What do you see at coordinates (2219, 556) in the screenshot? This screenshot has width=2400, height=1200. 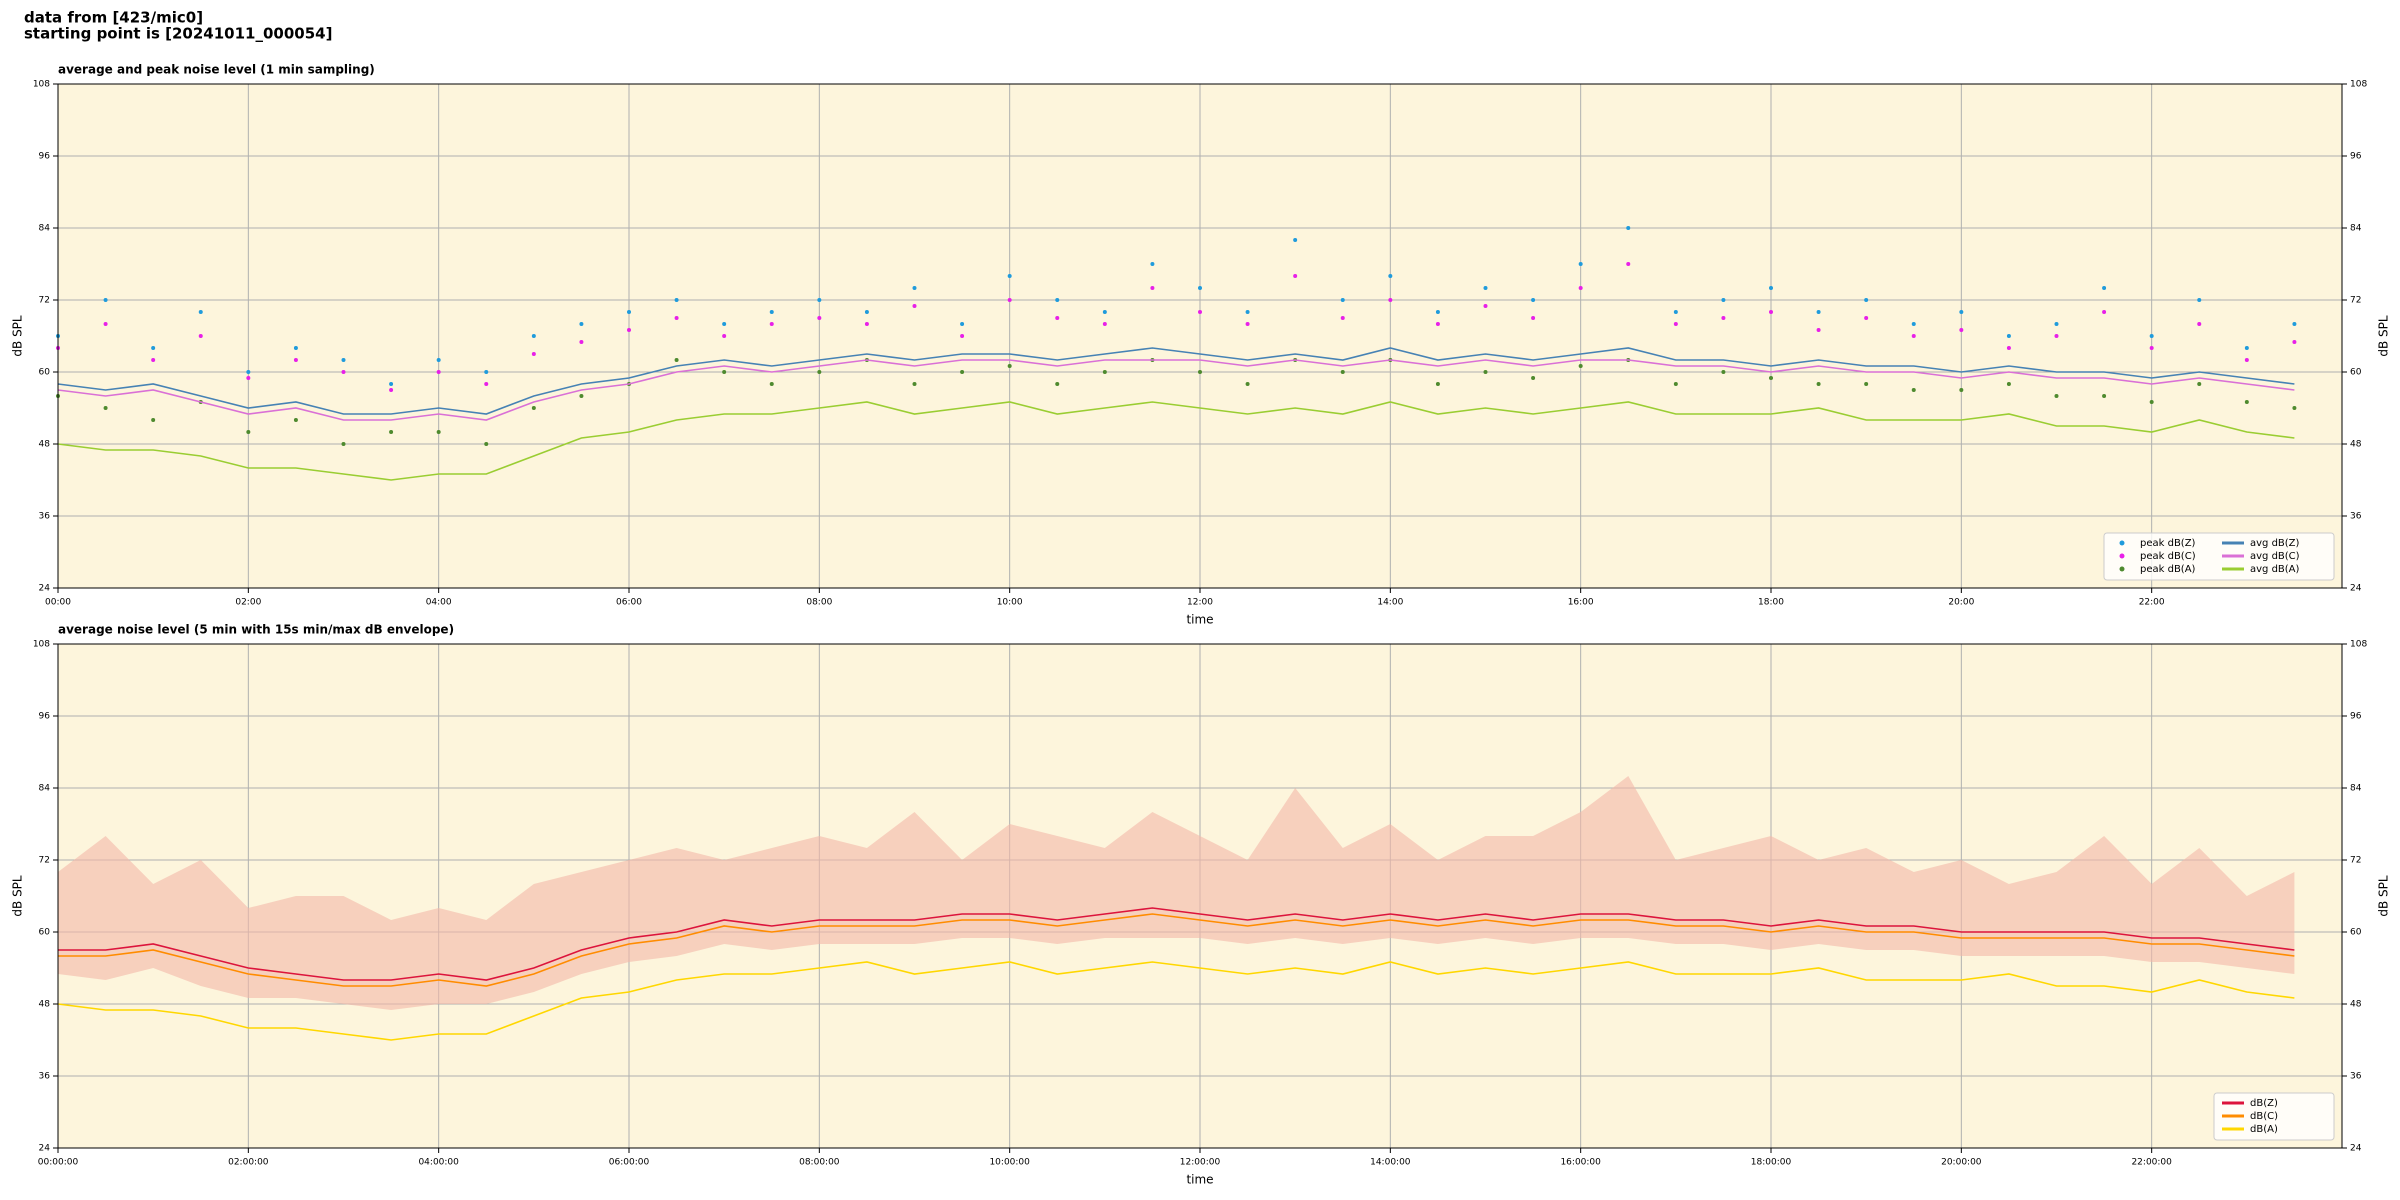 I see `legend-box` at bounding box center [2219, 556].